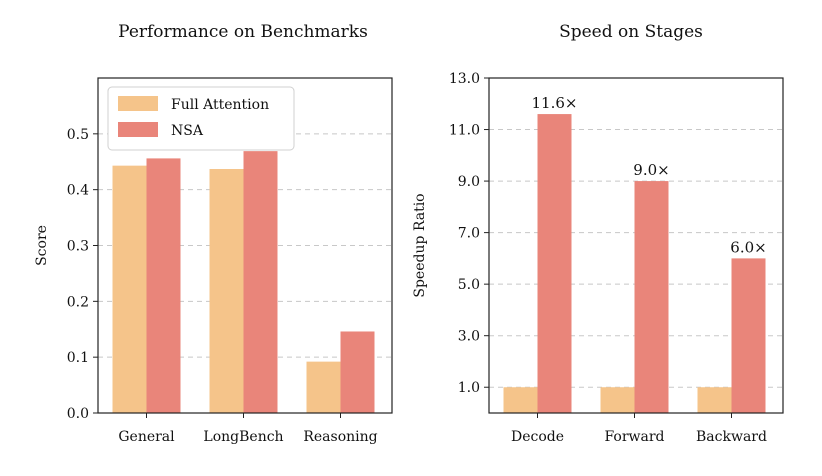 The height and width of the screenshot is (476, 822). What do you see at coordinates (420, 245) in the screenshot?
I see `y-axis-label: Speedup Ratio` at bounding box center [420, 245].